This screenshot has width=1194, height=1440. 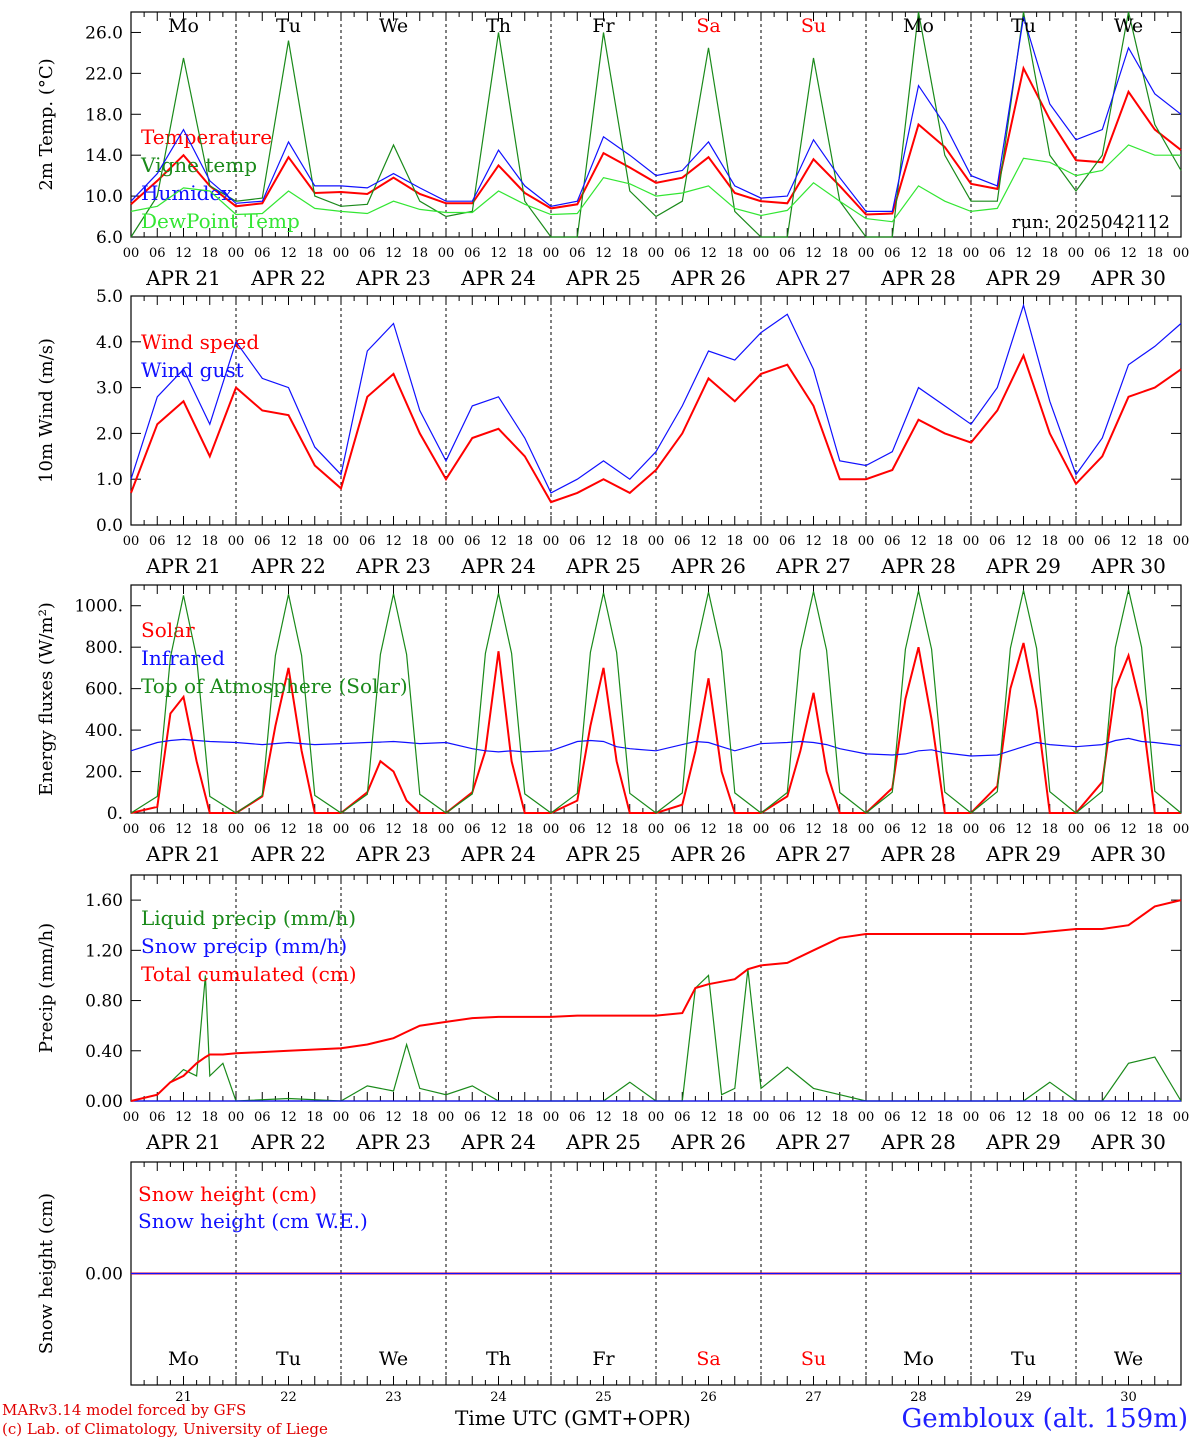 What do you see at coordinates (603, 1142) in the screenshot?
I see `date-label: APR 25` at bounding box center [603, 1142].